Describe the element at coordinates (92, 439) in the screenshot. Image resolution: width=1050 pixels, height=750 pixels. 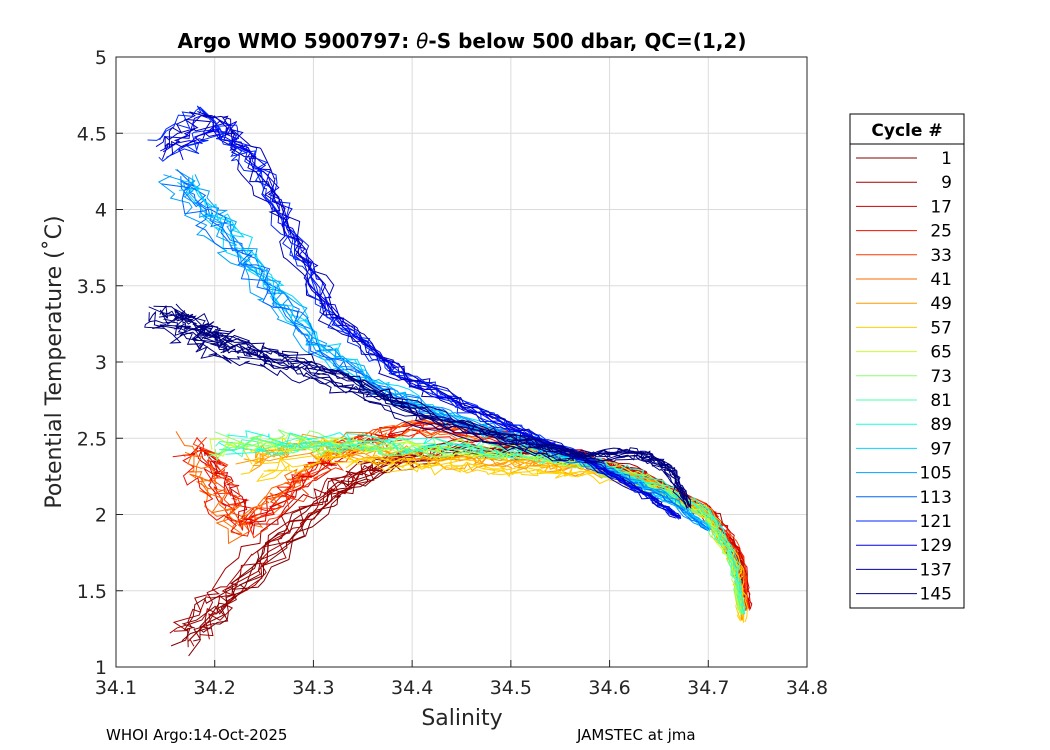
I see `y-tick-label: 2.5` at that location.